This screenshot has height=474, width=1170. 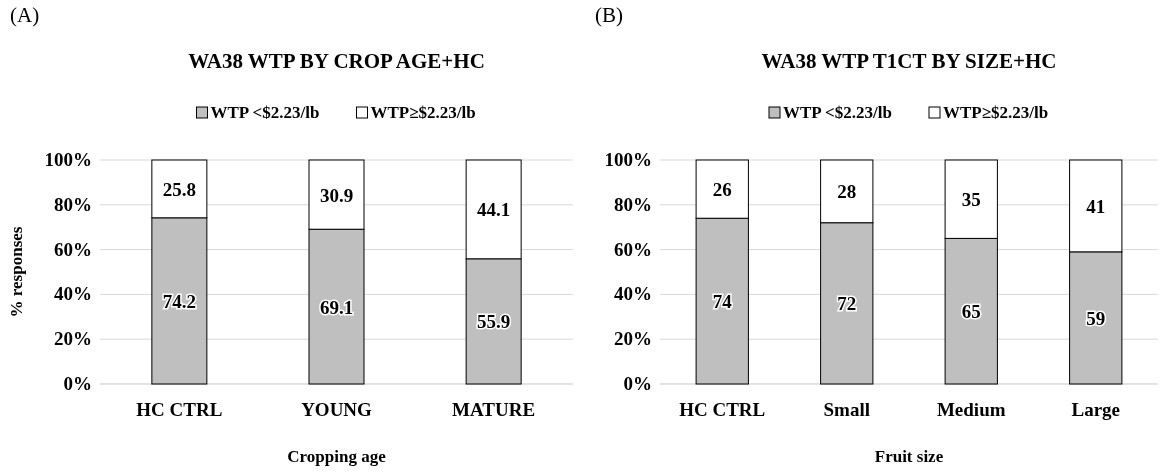 What do you see at coordinates (337, 456) in the screenshot?
I see `x-axis-title: Cropping age` at bounding box center [337, 456].